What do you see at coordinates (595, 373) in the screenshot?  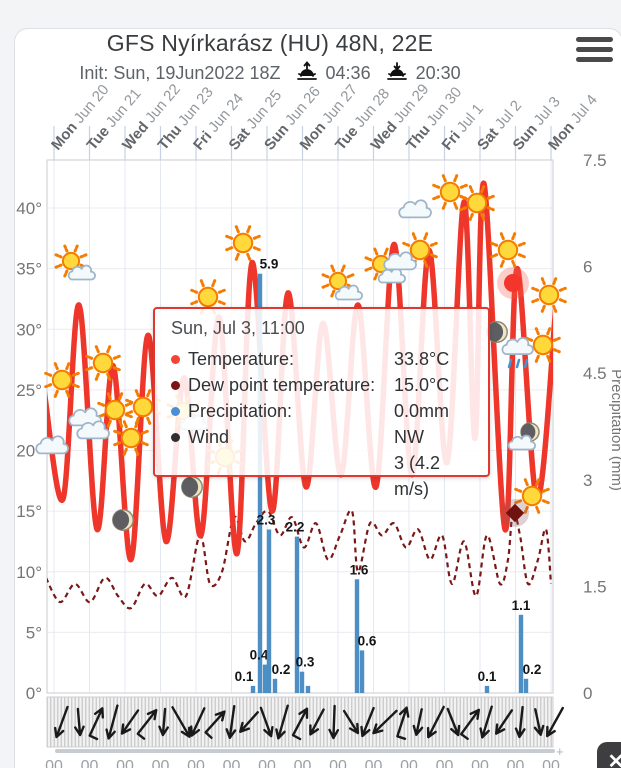 I see `svg-text: 4.5` at bounding box center [595, 373].